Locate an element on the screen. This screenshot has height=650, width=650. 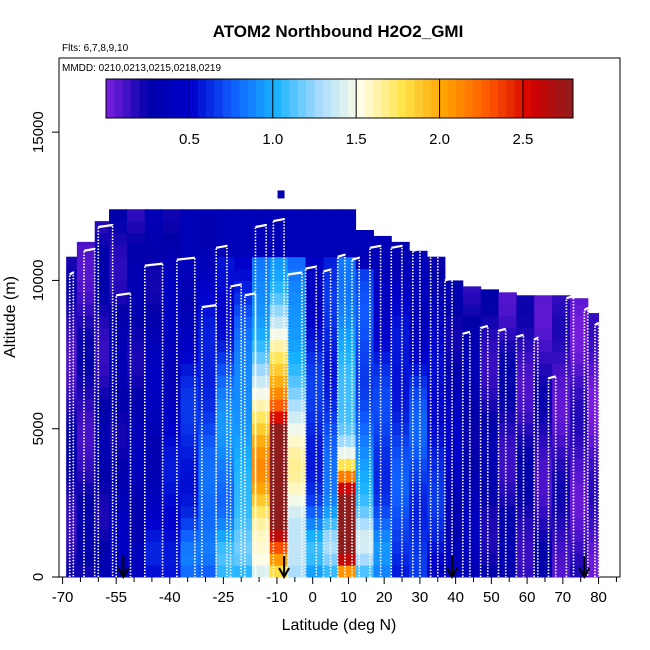
x-tick-label: -70 is located at coordinates (63, 597).